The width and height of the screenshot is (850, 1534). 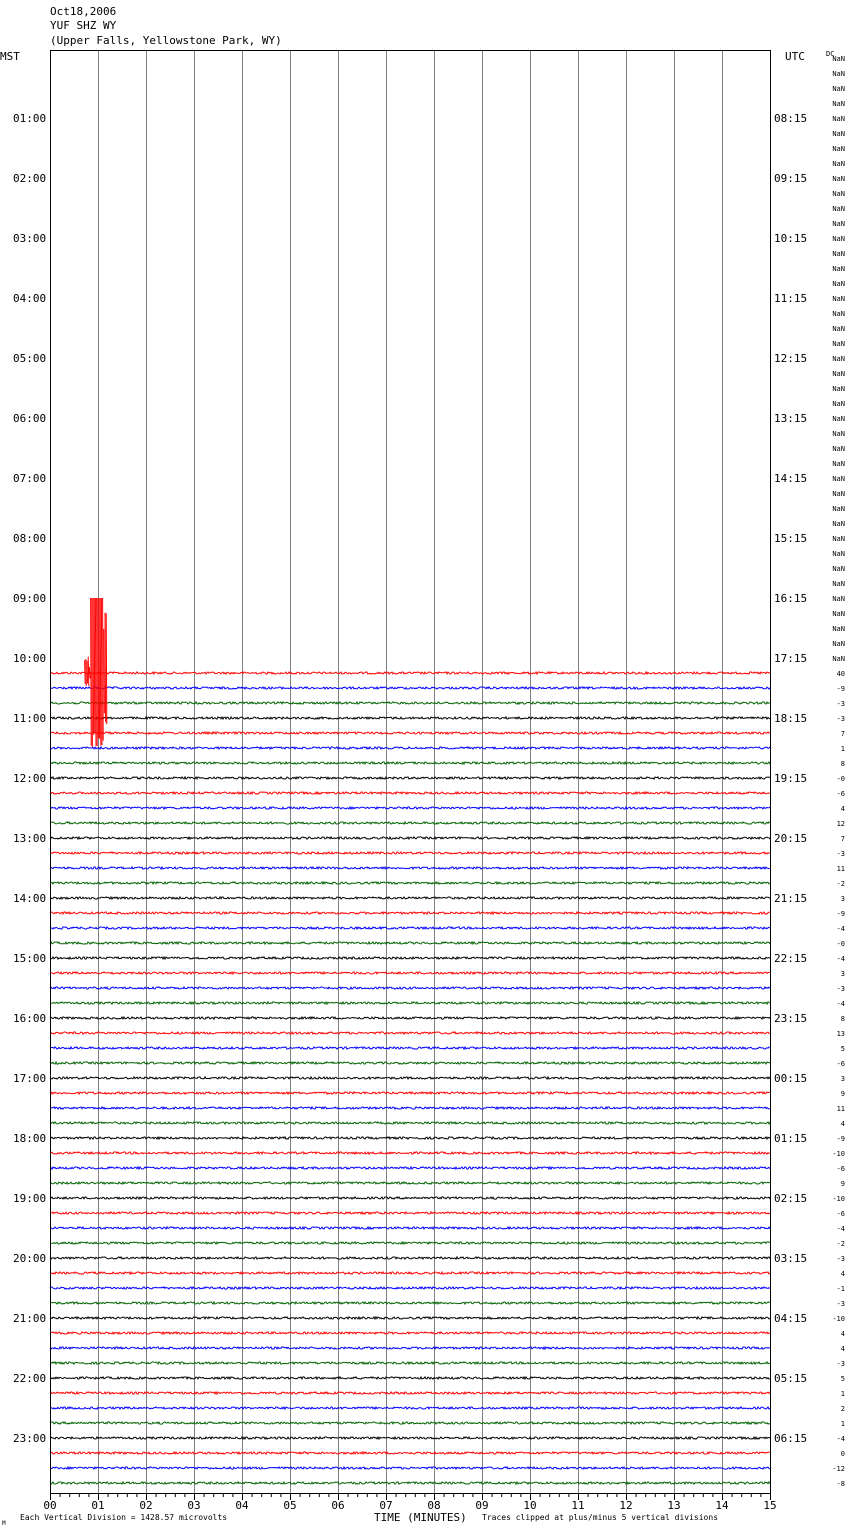 I want to click on utc-hour-label: 20:15, so click(x=790, y=838).